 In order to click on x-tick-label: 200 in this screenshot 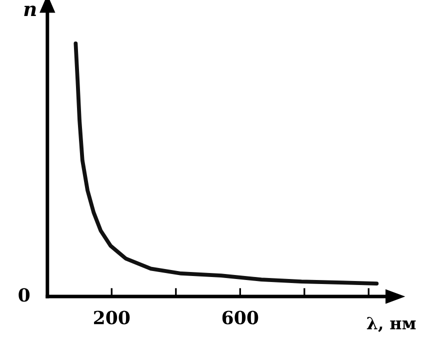, I will do `click(112, 317)`.